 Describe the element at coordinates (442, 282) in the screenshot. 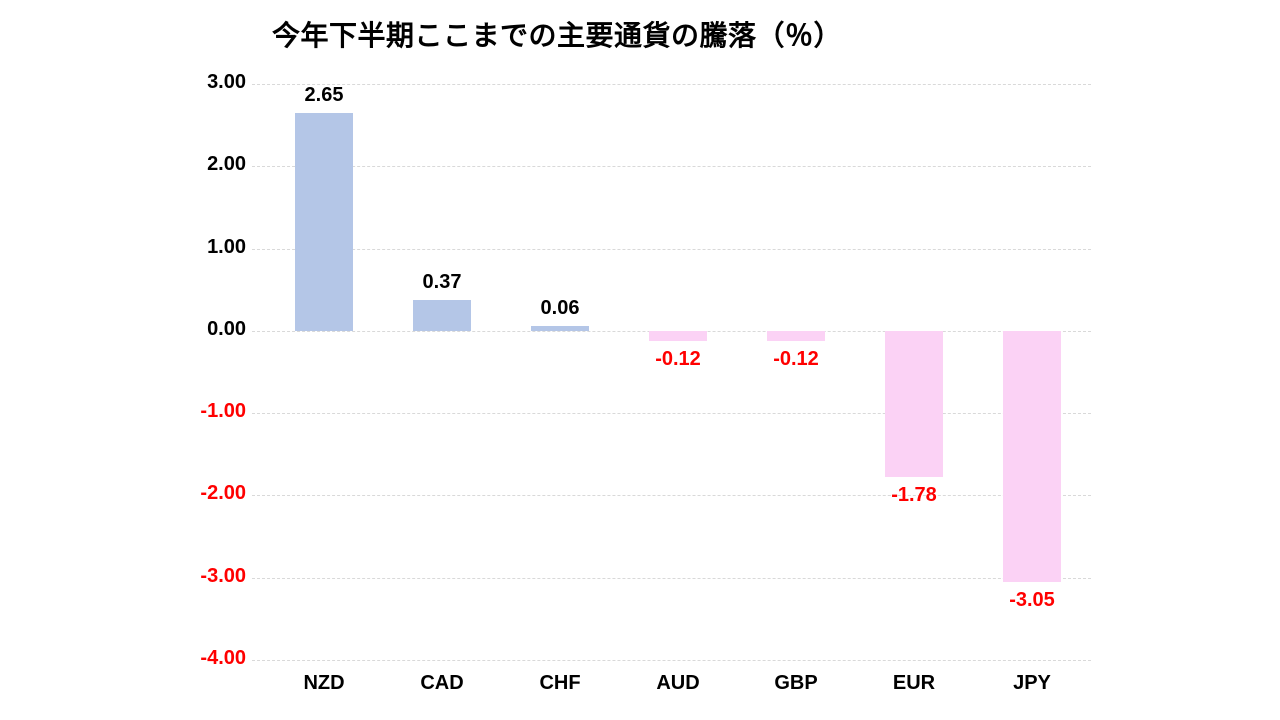

I see `bar-value-label-cad: 0.37` at that location.